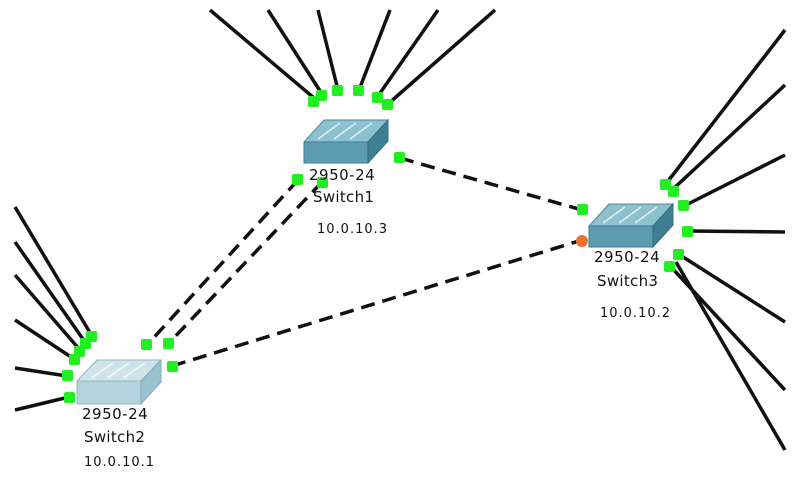 This screenshot has height=477, width=795. I want to click on switch2-icon, so click(119, 382).